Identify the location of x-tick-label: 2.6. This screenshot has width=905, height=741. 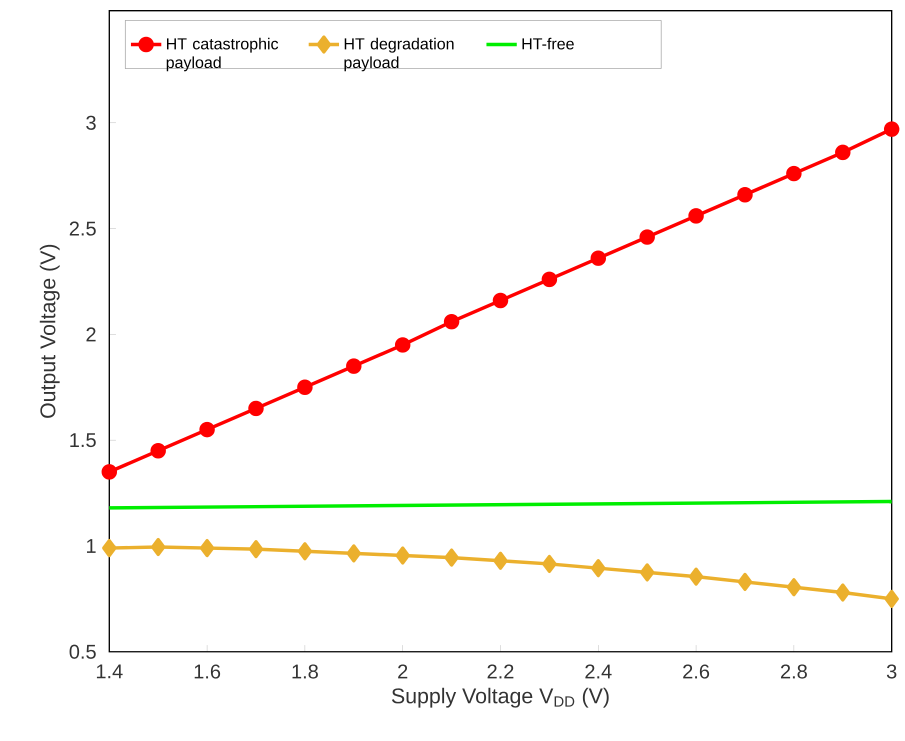
(696, 671).